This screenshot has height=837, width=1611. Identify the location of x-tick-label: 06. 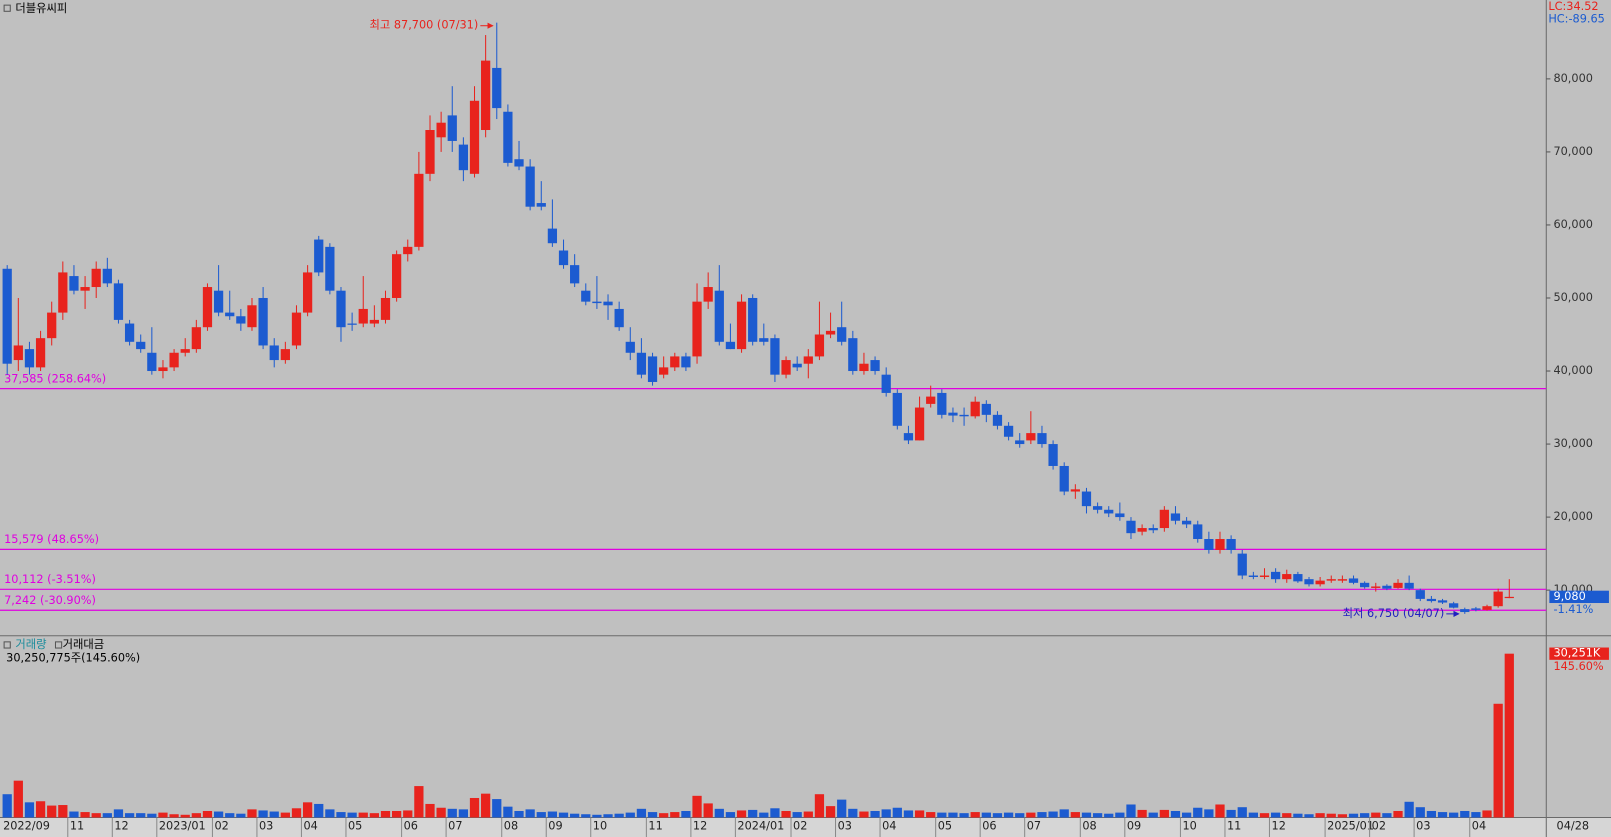
(411, 826).